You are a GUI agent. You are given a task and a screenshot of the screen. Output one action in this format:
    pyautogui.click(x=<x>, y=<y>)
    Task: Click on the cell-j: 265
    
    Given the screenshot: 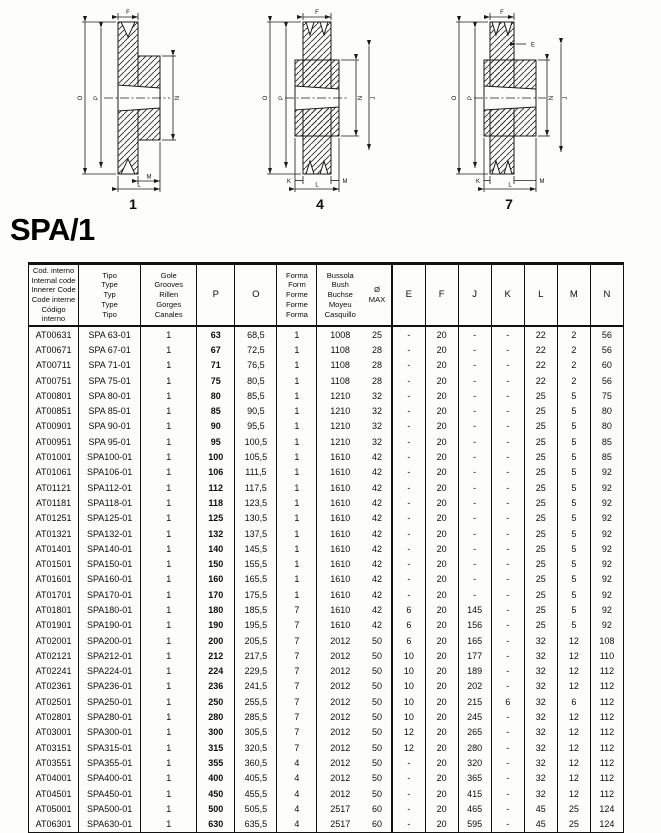 What is the action you would take?
    pyautogui.click(x=475, y=732)
    